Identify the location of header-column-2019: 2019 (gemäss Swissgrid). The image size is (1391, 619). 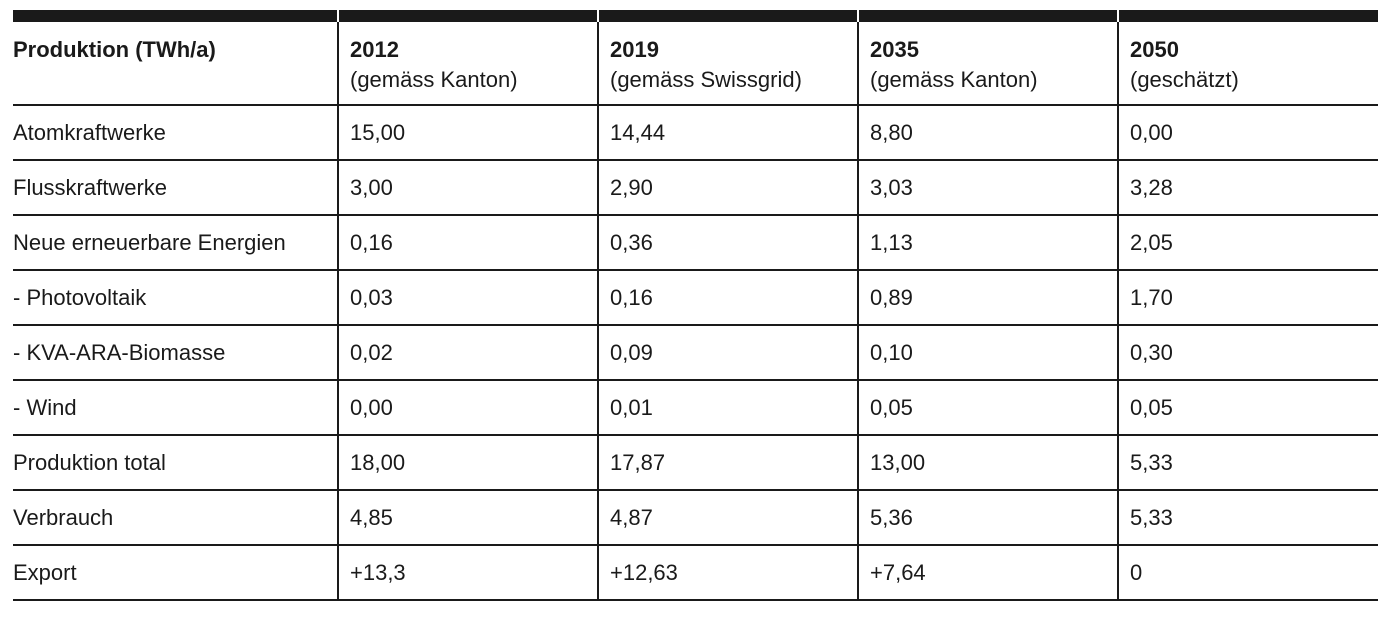
(727, 64).